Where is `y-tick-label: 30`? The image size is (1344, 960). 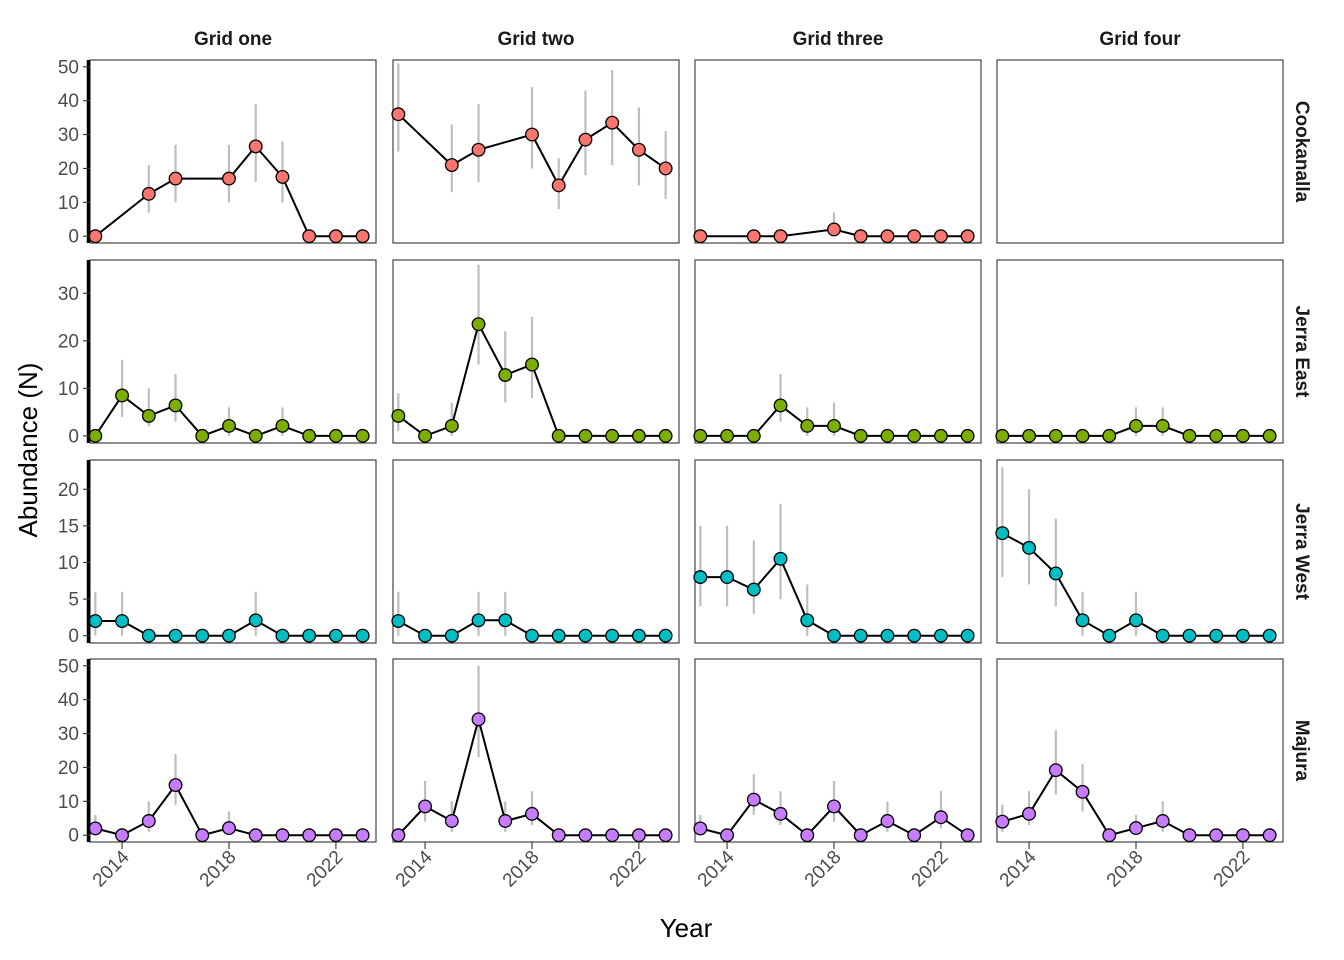
y-tick-label: 30 is located at coordinates (68, 294).